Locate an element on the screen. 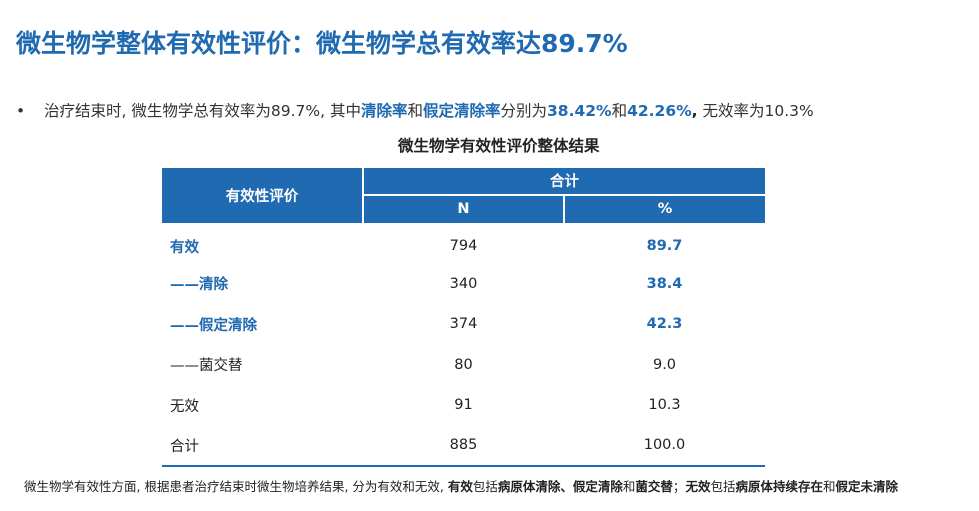 This screenshot has height=511, width=979. header-evaluation: 有效性评价 is located at coordinates (263, 195).